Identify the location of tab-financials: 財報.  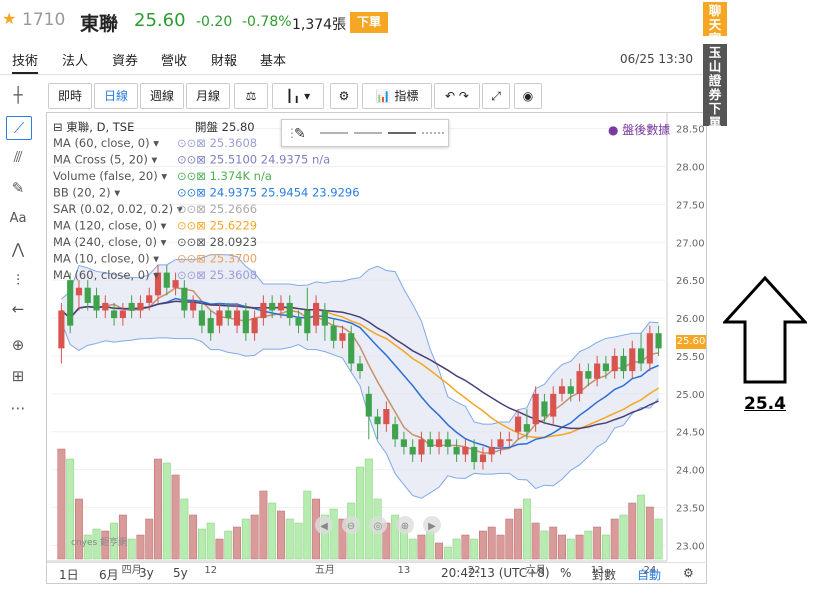
(224, 61).